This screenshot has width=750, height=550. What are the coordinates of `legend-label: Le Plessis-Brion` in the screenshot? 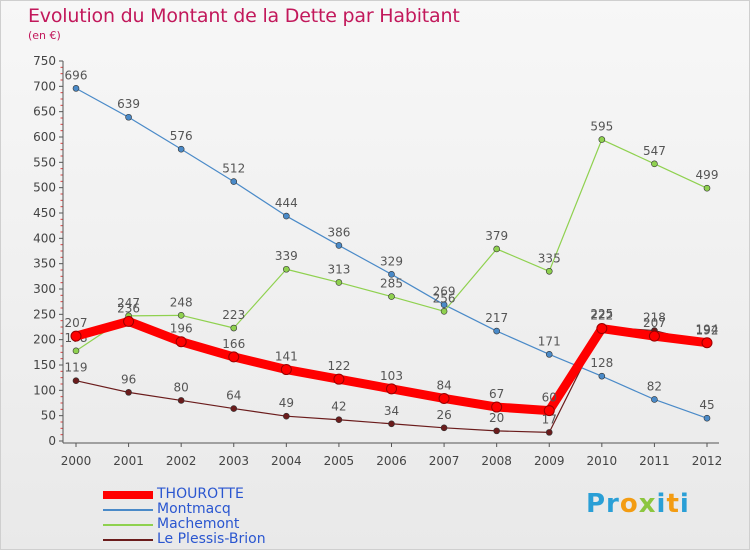 It's located at (211, 539).